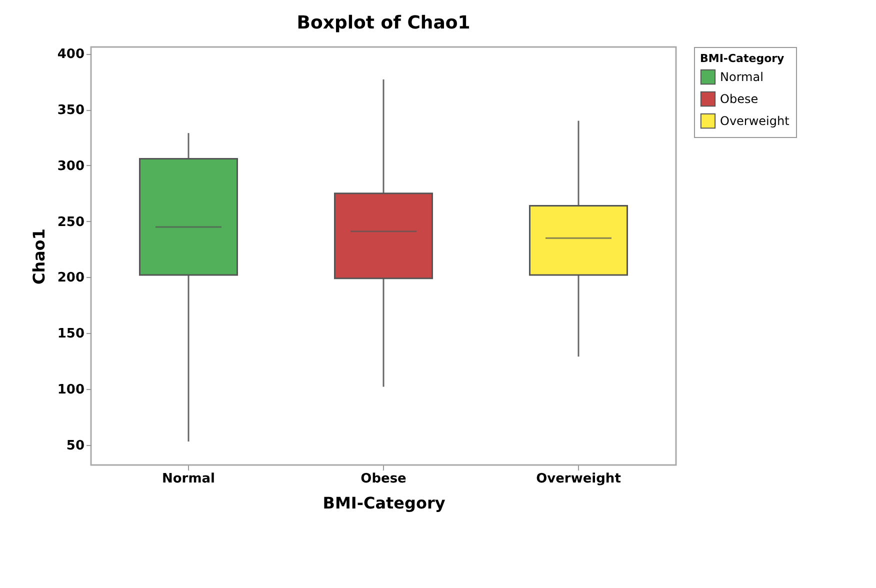 The height and width of the screenshot is (588, 876). I want to click on y-axis-title: Chao1, so click(38, 256).